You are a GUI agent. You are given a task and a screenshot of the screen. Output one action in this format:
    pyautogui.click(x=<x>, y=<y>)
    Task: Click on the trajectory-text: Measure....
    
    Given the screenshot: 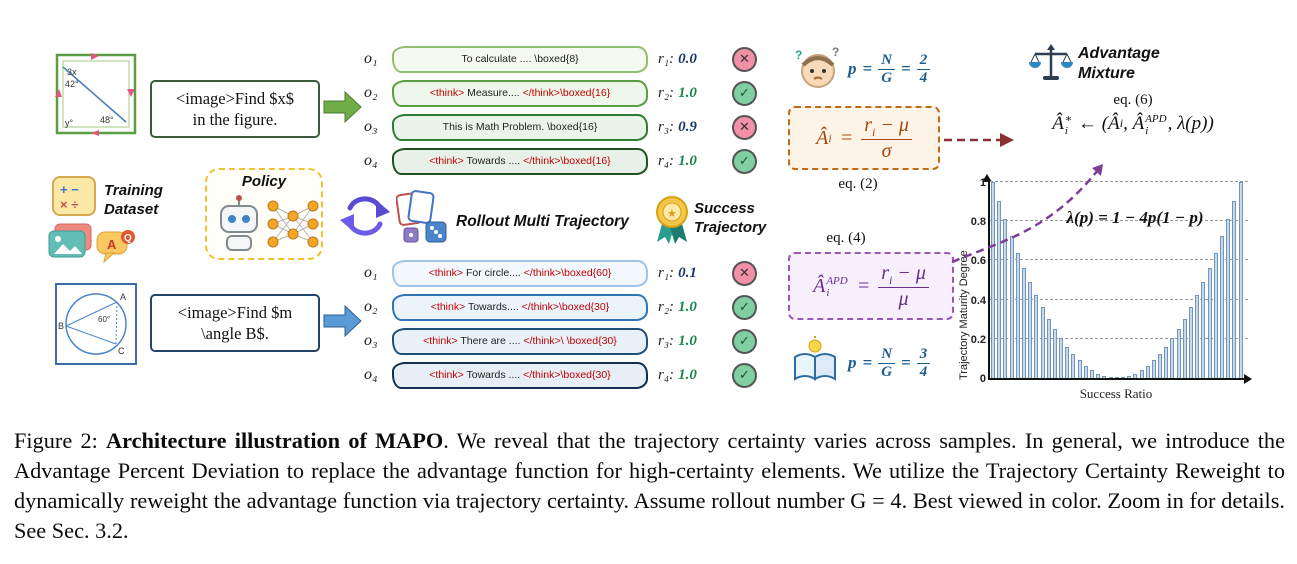 What is the action you would take?
    pyautogui.click(x=493, y=93)
    